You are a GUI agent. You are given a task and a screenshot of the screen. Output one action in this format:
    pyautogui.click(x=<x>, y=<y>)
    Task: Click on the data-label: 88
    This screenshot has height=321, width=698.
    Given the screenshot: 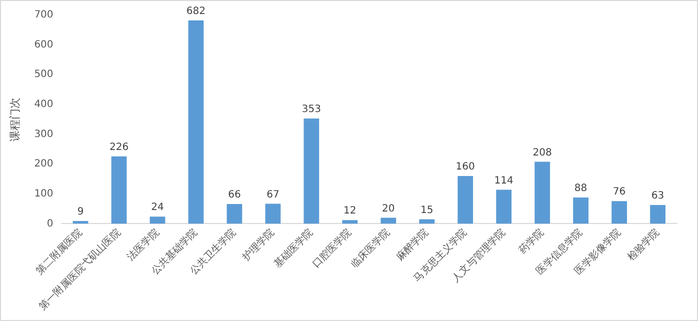 What is the action you would take?
    pyautogui.click(x=581, y=188)
    